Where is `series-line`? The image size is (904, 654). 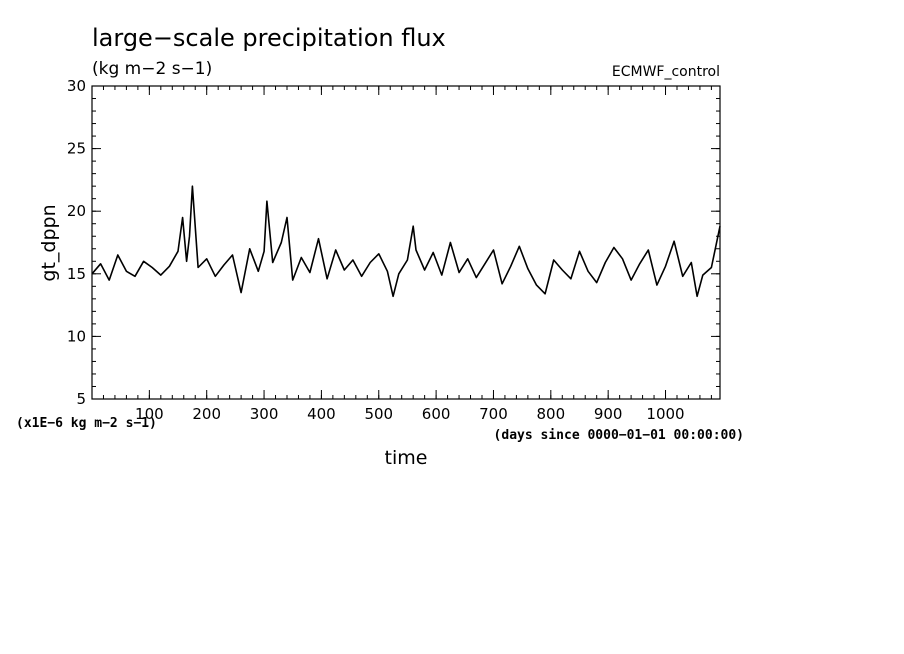
series-line is located at coordinates (406, 241).